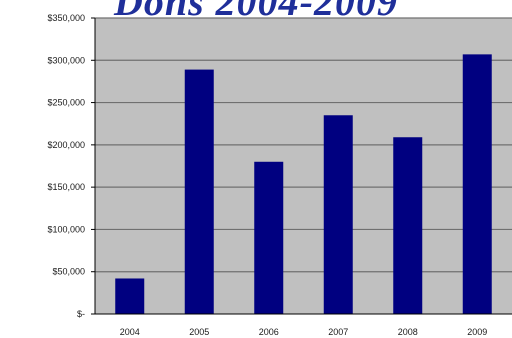 This screenshot has width=512, height=338. Describe the element at coordinates (477, 184) in the screenshot. I see `bar-2009` at that location.